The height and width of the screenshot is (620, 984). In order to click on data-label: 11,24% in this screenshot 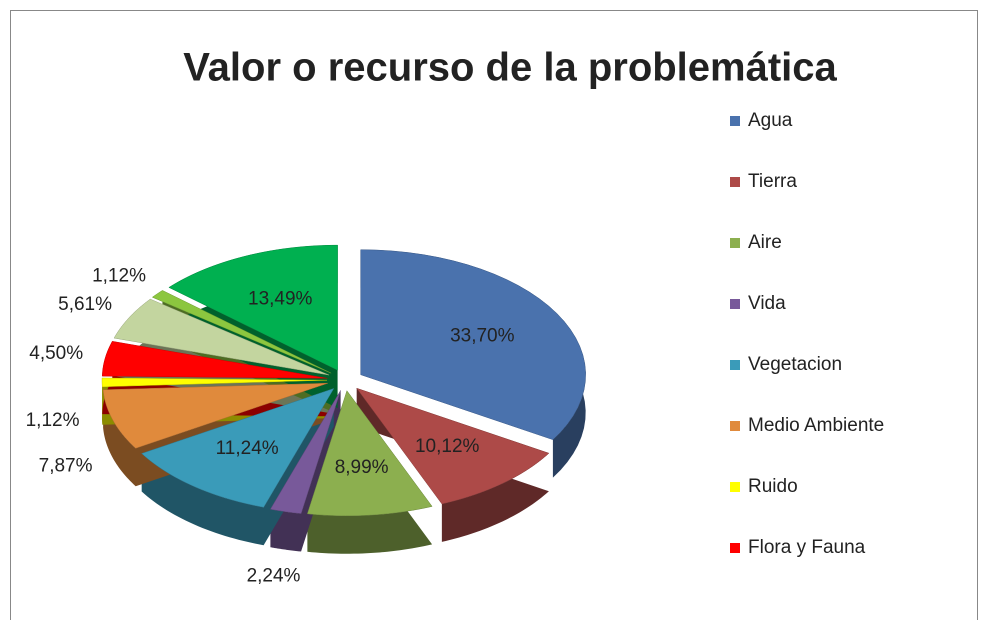, I will do `click(247, 448)`.